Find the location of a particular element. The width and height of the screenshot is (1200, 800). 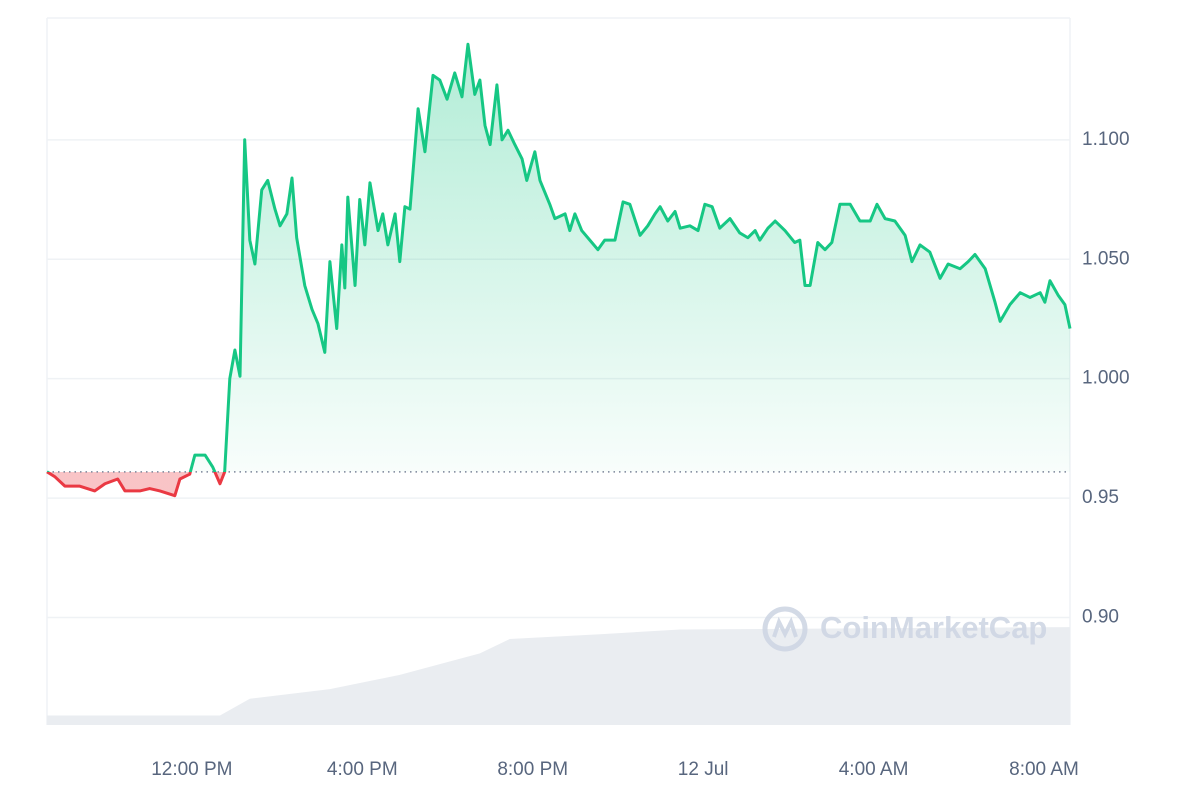

watermark: CoinMarketCap is located at coordinates (904, 629).